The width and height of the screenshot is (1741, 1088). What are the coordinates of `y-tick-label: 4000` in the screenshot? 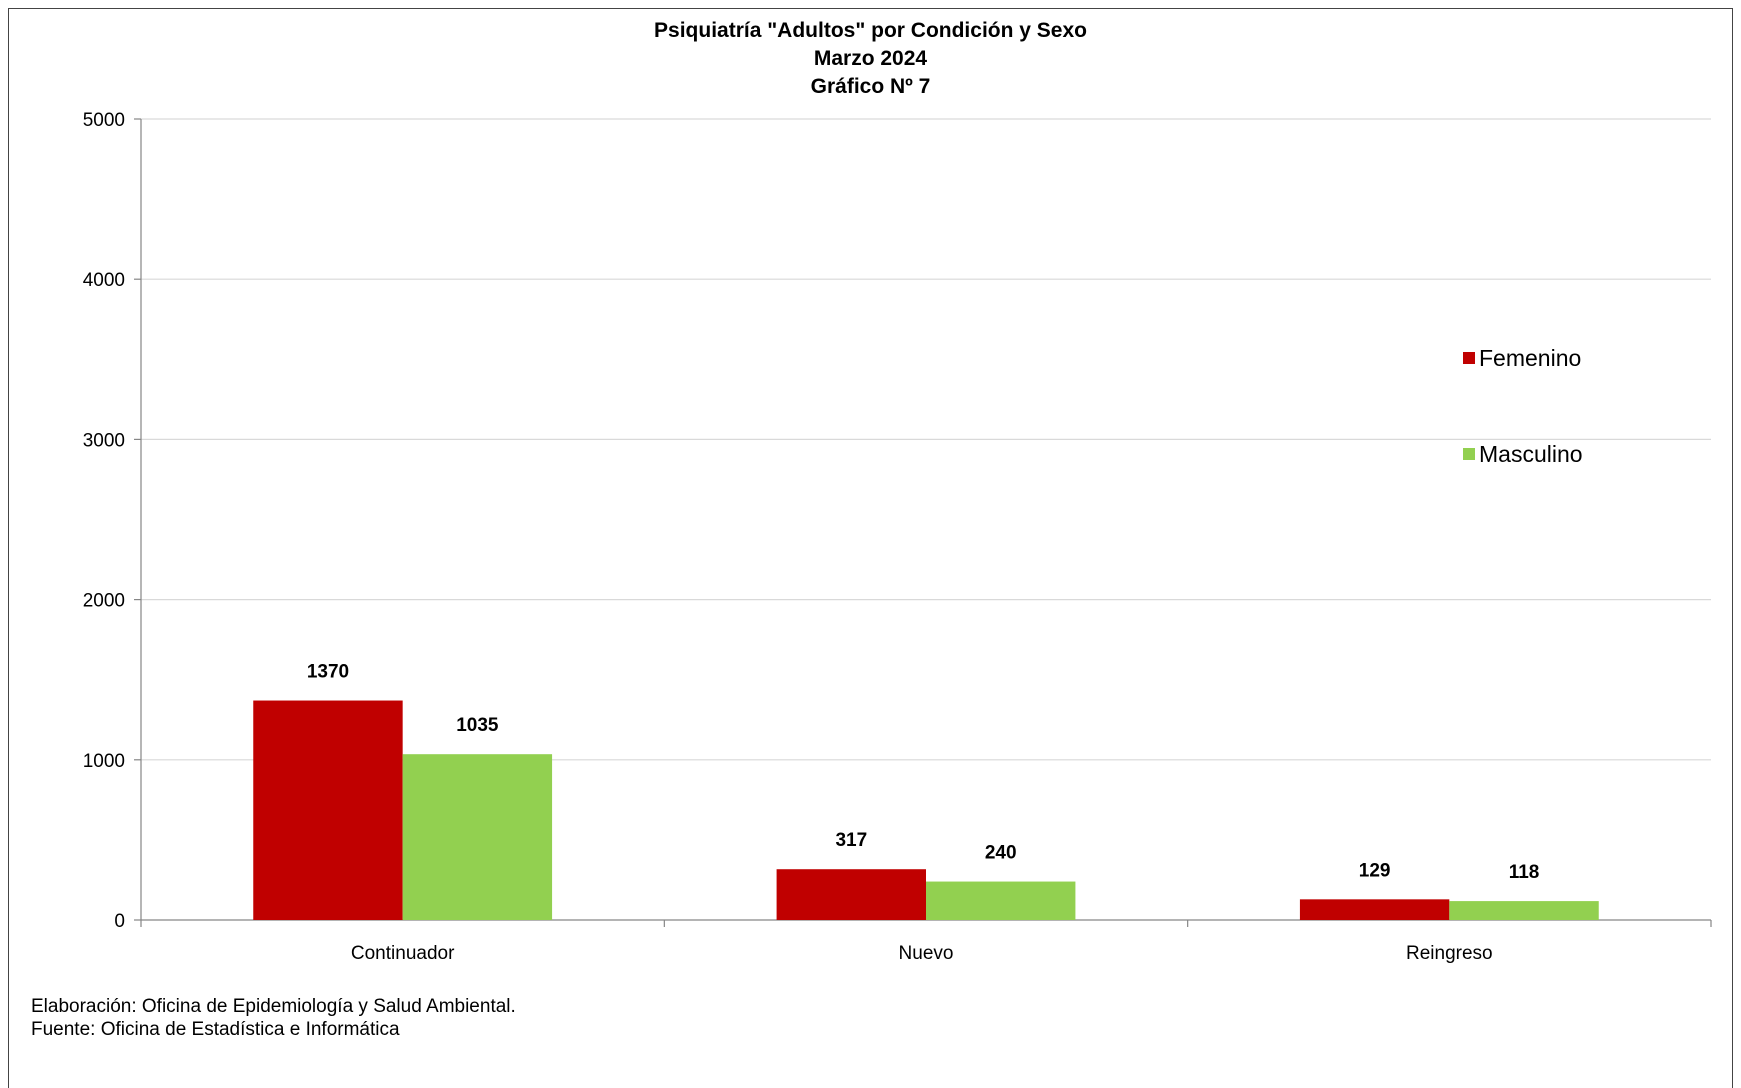 It's located at (104, 280).